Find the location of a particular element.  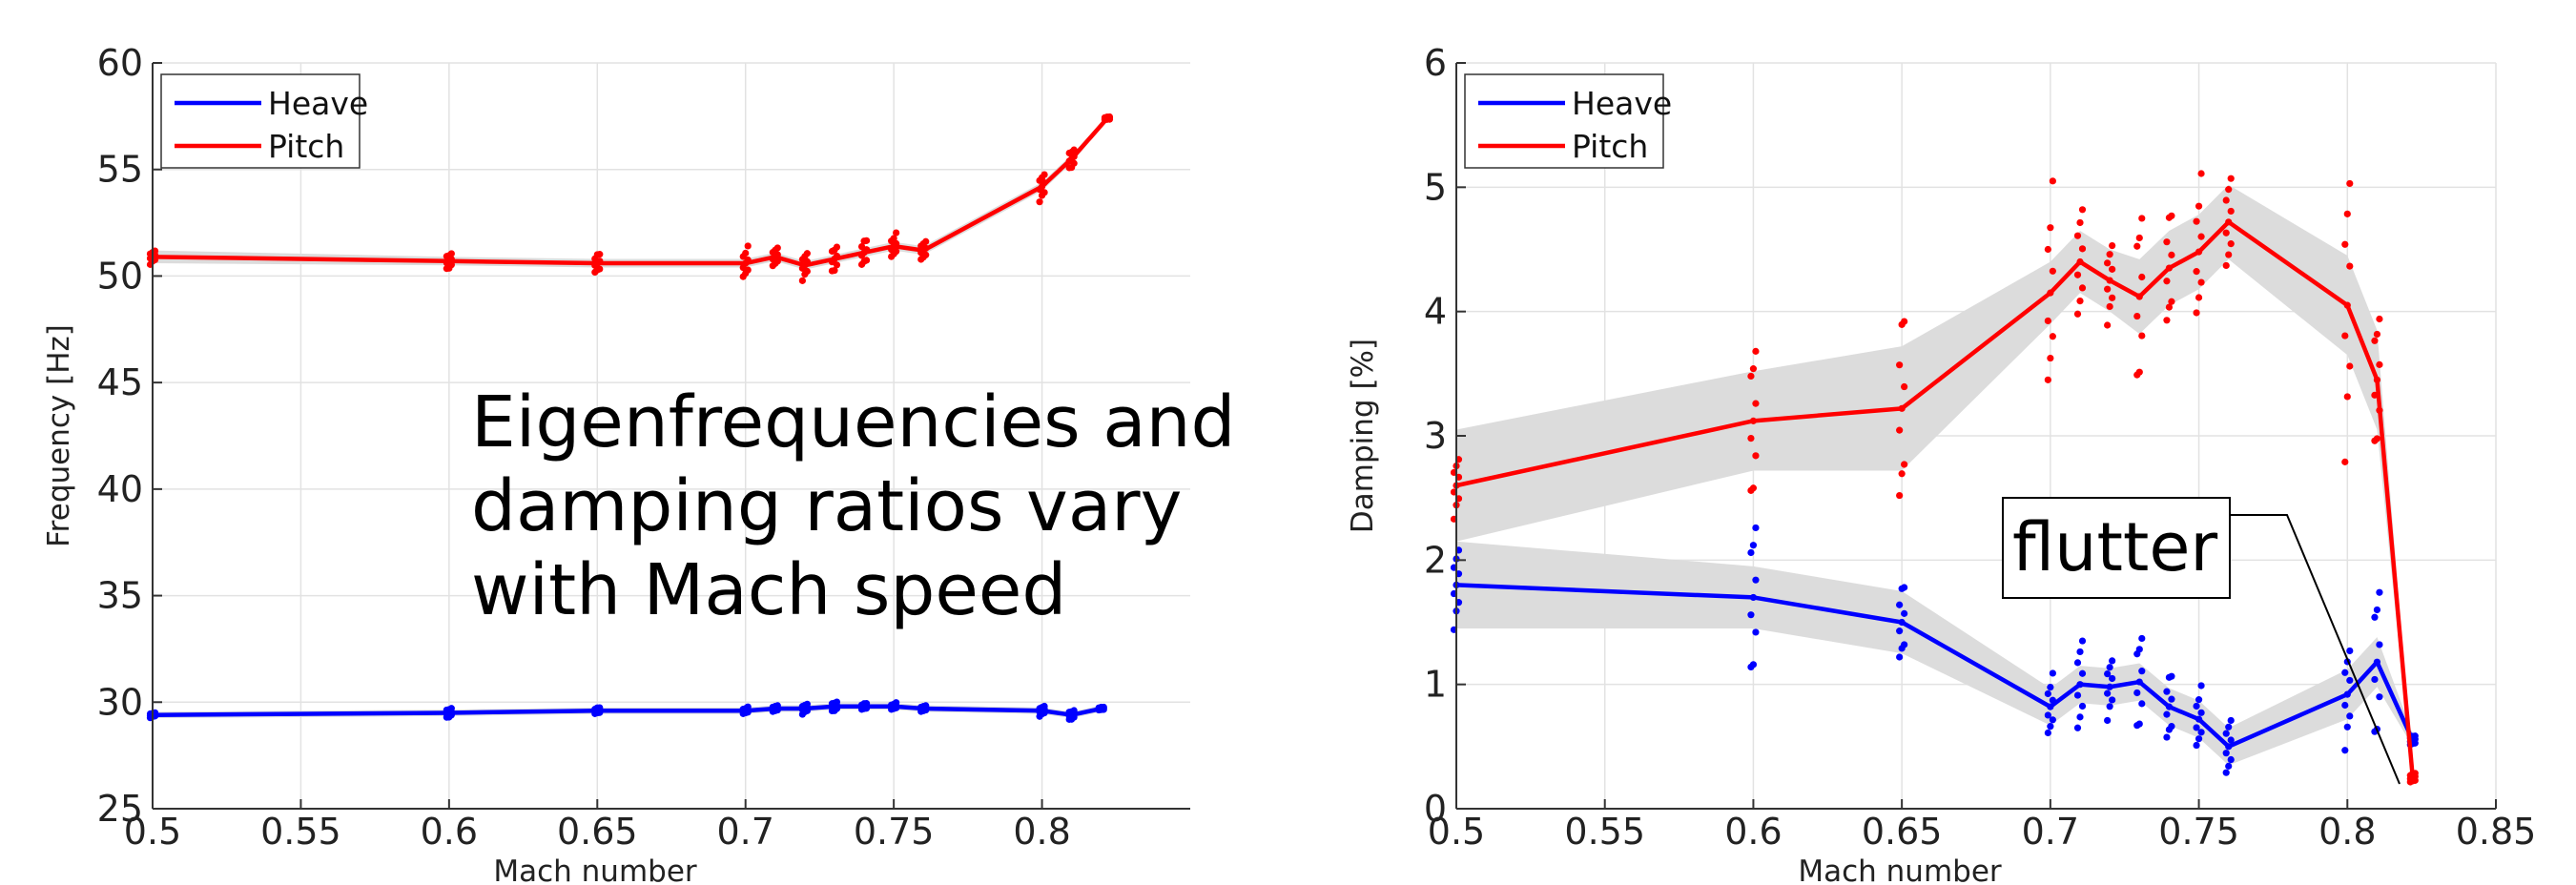

y-axis-label: Frequency [Hz] is located at coordinates (59, 435).